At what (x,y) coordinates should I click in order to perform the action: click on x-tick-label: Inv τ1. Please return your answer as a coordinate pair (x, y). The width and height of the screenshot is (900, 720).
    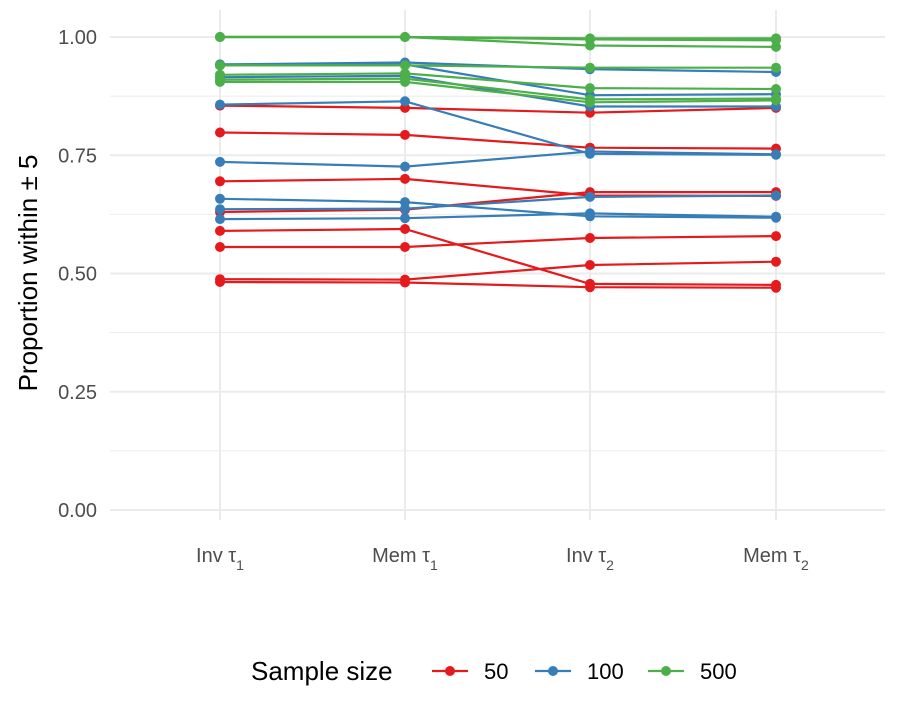
    Looking at the image, I should click on (220, 559).